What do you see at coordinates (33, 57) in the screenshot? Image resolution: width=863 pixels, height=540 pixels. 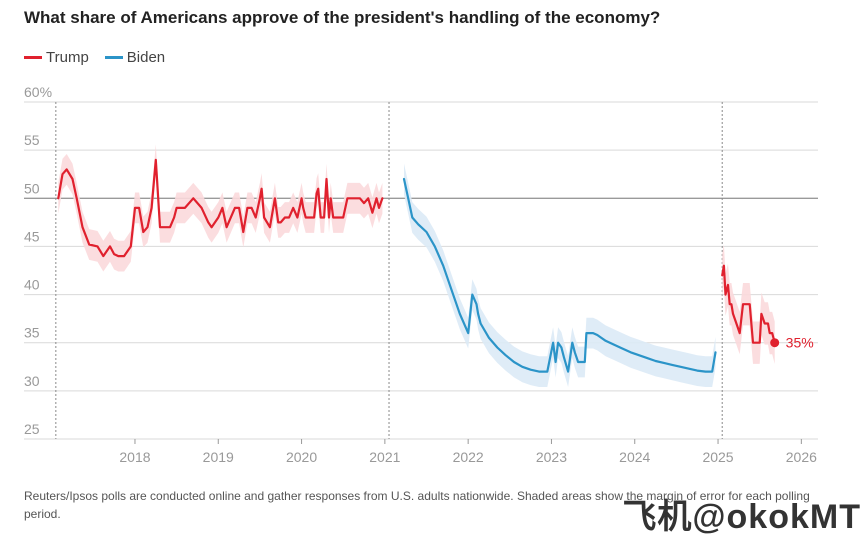 I see `legend-swatch-trump` at bounding box center [33, 57].